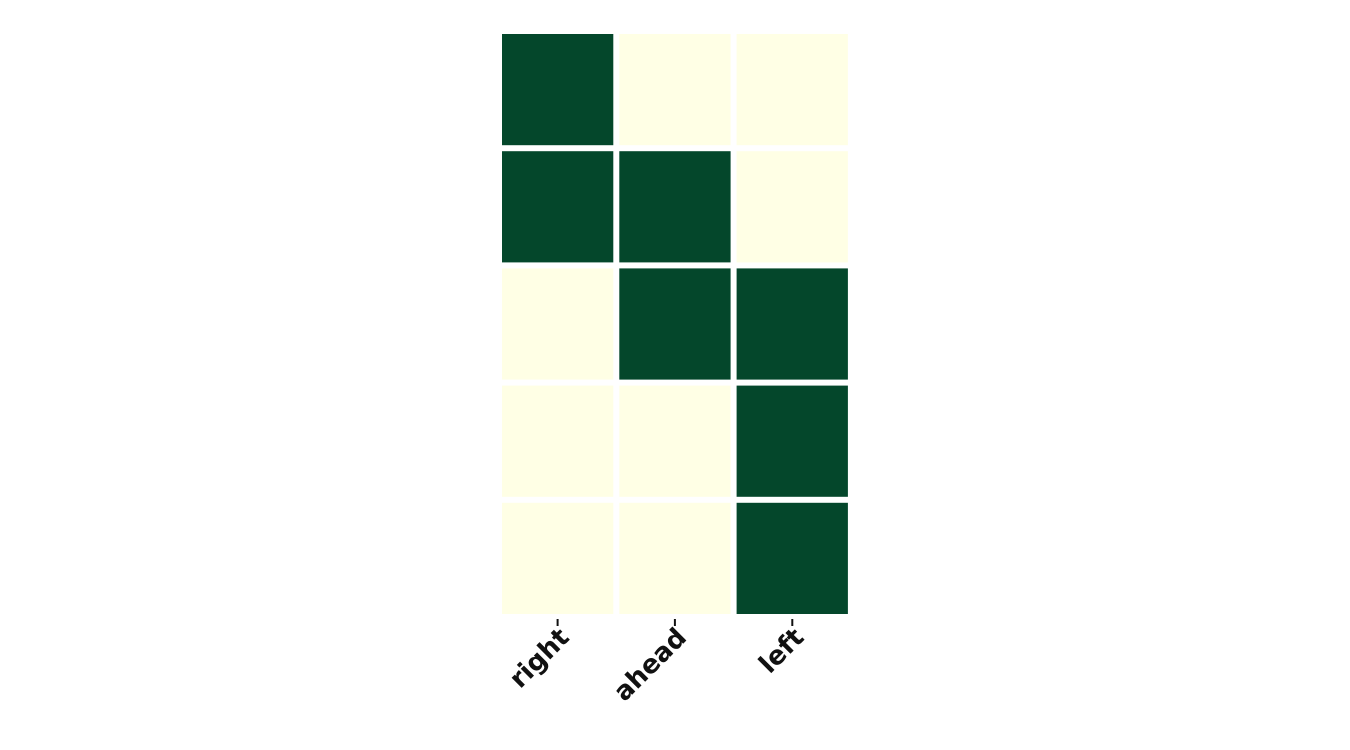  I want to click on heatmap-cell-r1-ahead, so click(675, 207).